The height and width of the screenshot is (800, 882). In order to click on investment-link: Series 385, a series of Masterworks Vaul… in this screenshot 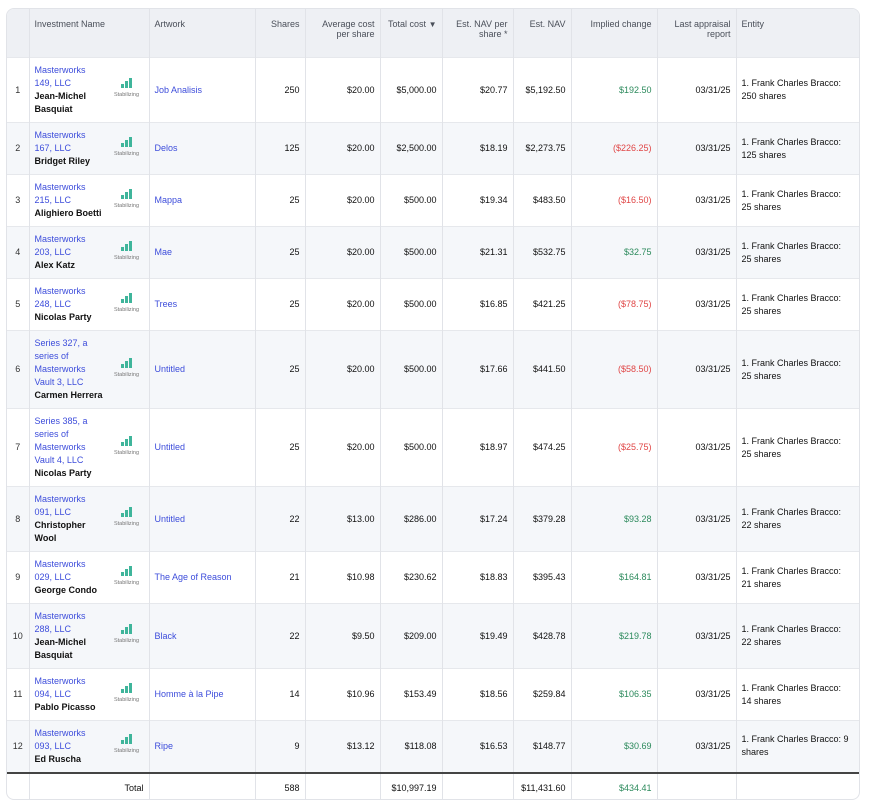, I will do `click(61, 440)`.